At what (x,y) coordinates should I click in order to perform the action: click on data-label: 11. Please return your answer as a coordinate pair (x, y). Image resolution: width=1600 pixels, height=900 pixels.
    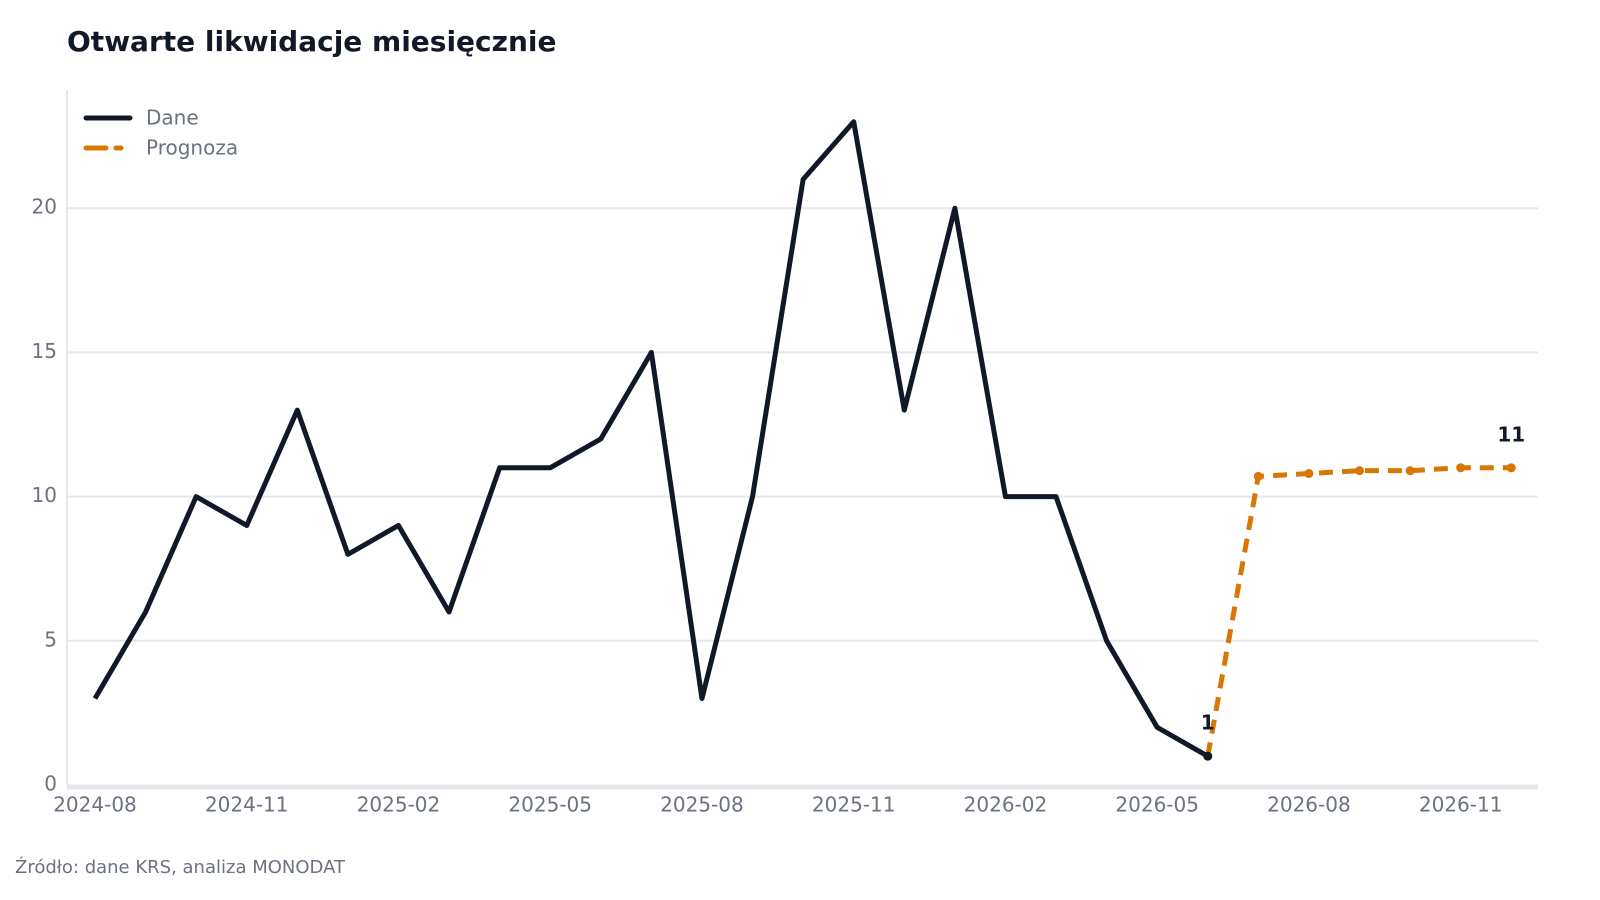
    Looking at the image, I should click on (1511, 434).